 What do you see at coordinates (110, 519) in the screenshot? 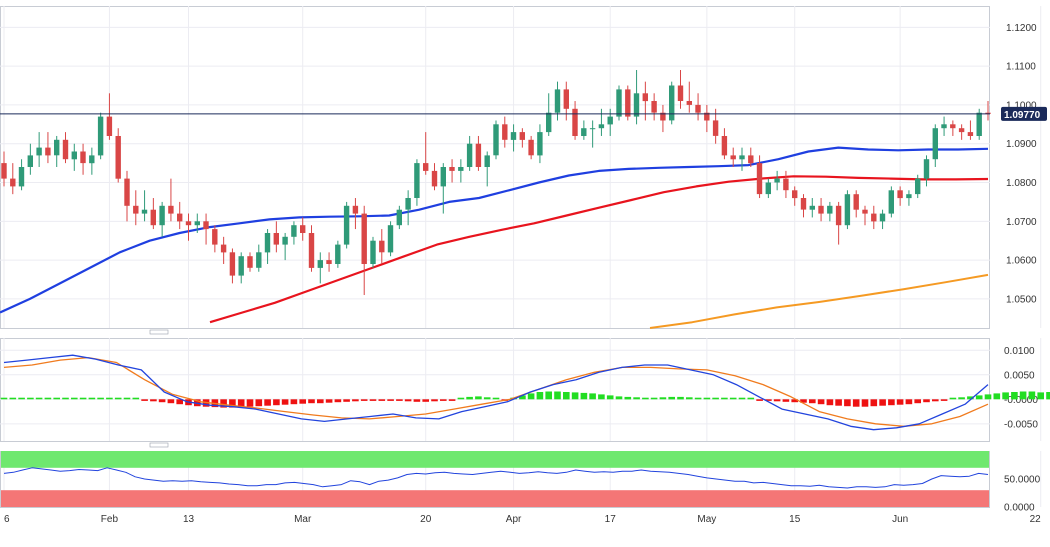
I see `x-tick-label: Feb` at bounding box center [110, 519].